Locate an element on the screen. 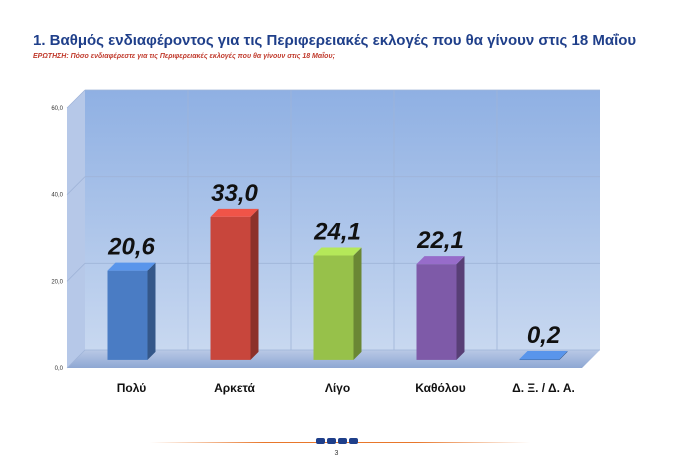 The height and width of the screenshot is (476, 673). y-tick-label: 40,0 is located at coordinates (57, 196).